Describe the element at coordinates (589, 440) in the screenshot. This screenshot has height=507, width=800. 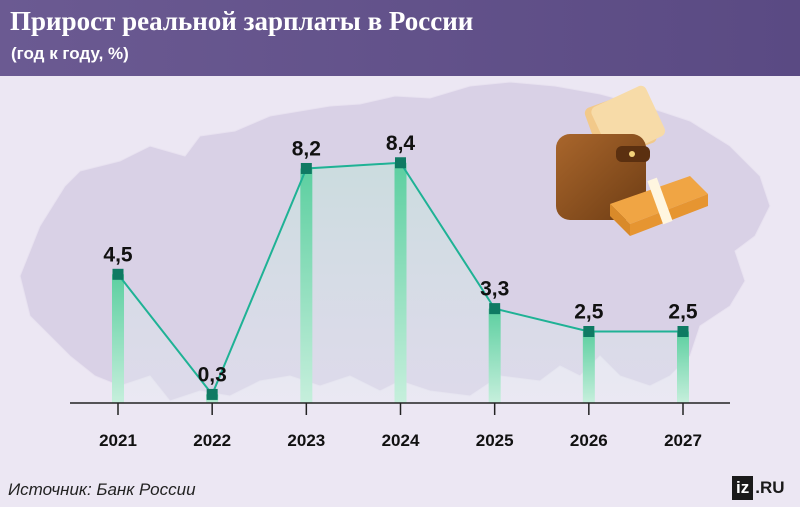
I see `x-tick-label-2026: 2026` at that location.